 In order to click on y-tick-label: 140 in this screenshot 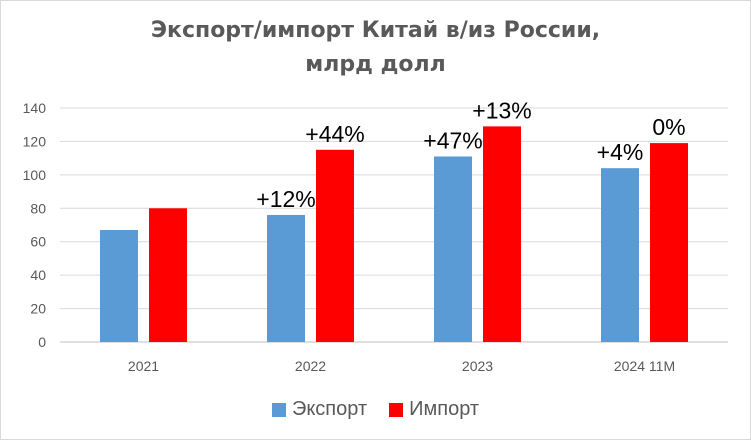, I will do `click(35, 108)`.